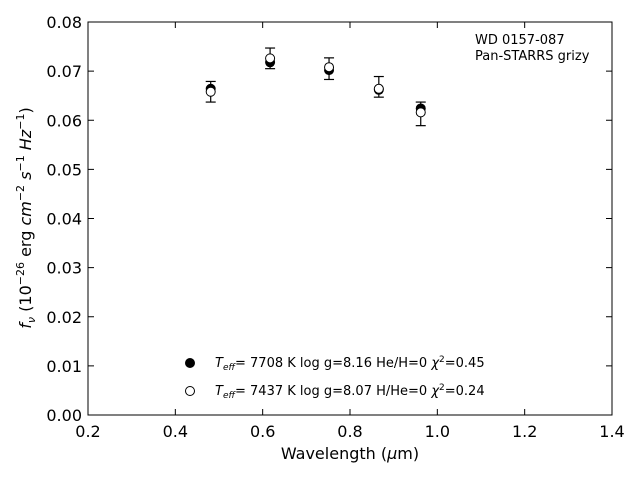 Image resolution: width=640 pixels, height=480 pixels. Describe the element at coordinates (26, 217) in the screenshot. I see `y-axis-label: fν (10−26 erg cm−2 s−1 Hz−1)` at that location.